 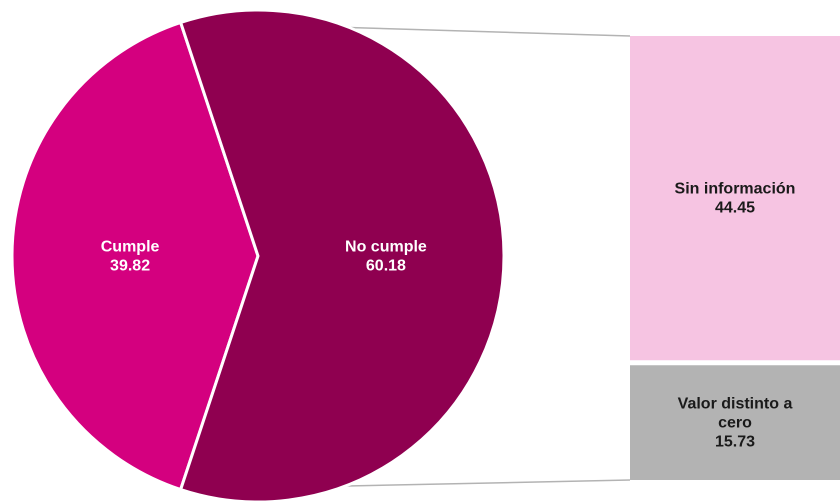 I want to click on bar-label-sin-informacion: Sin información 44.45, so click(x=735, y=199).